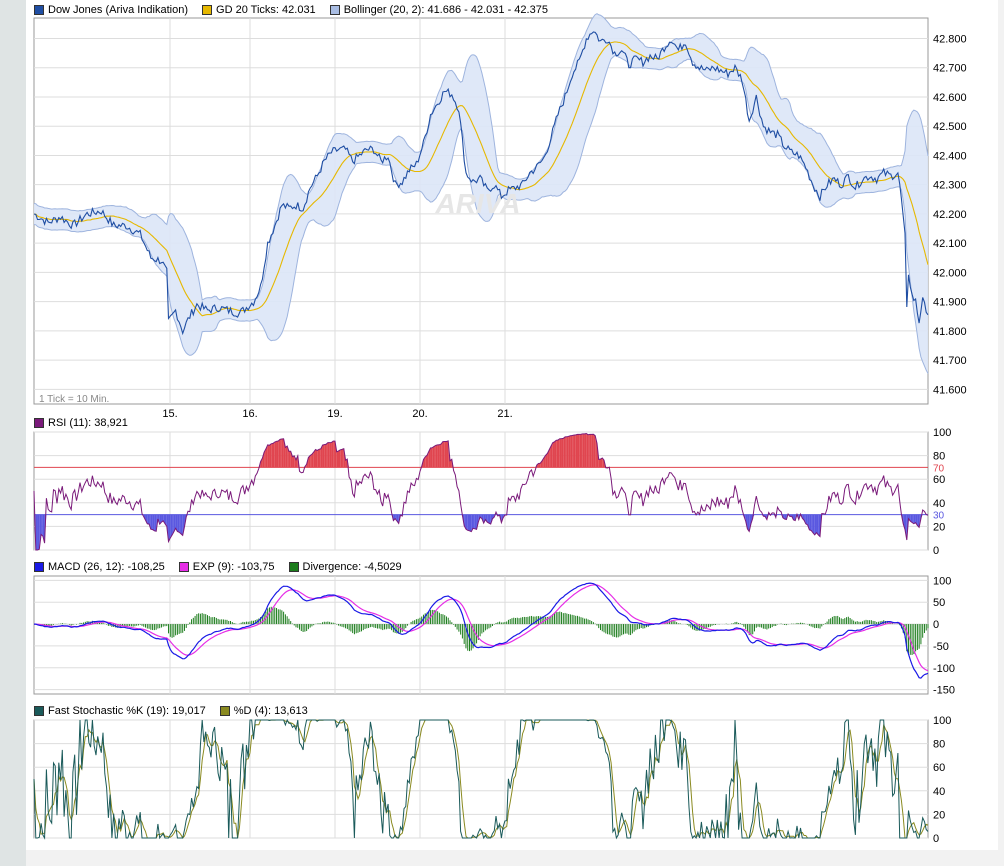 The height and width of the screenshot is (866, 1004). I want to click on left-gutter, so click(13, 433).